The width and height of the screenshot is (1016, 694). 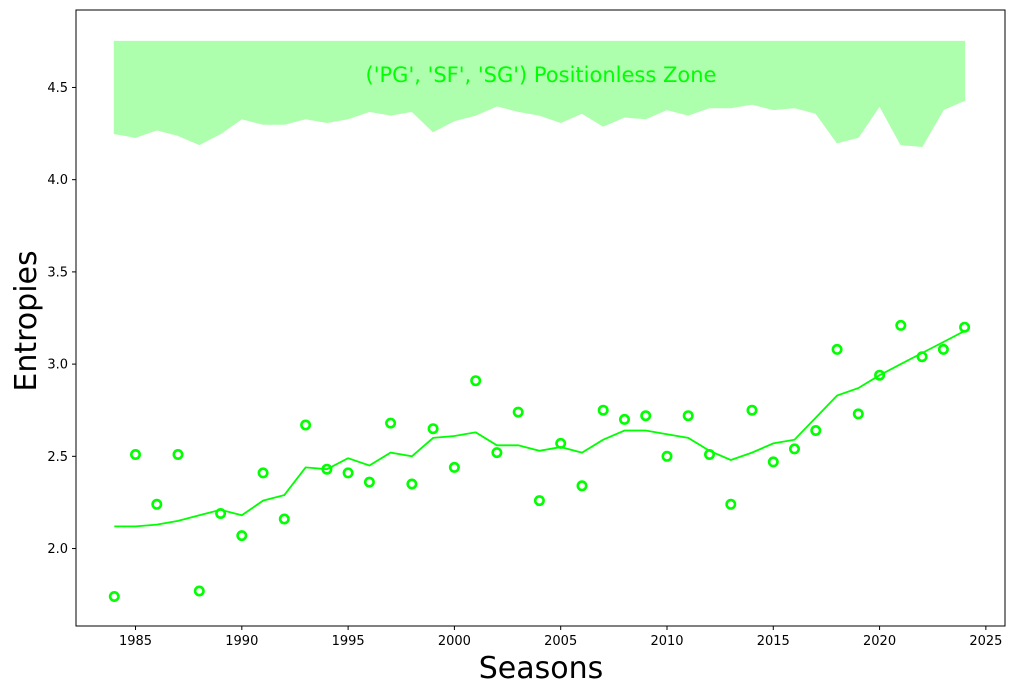 I want to click on y-tick-label: 3.0, so click(x=57, y=365).